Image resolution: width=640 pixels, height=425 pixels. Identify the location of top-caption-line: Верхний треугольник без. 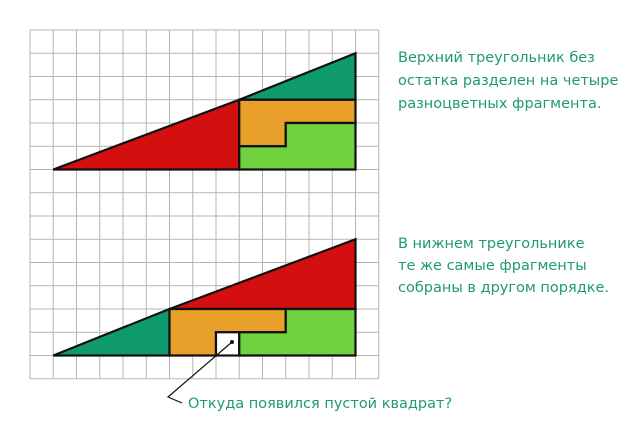
(496, 58).